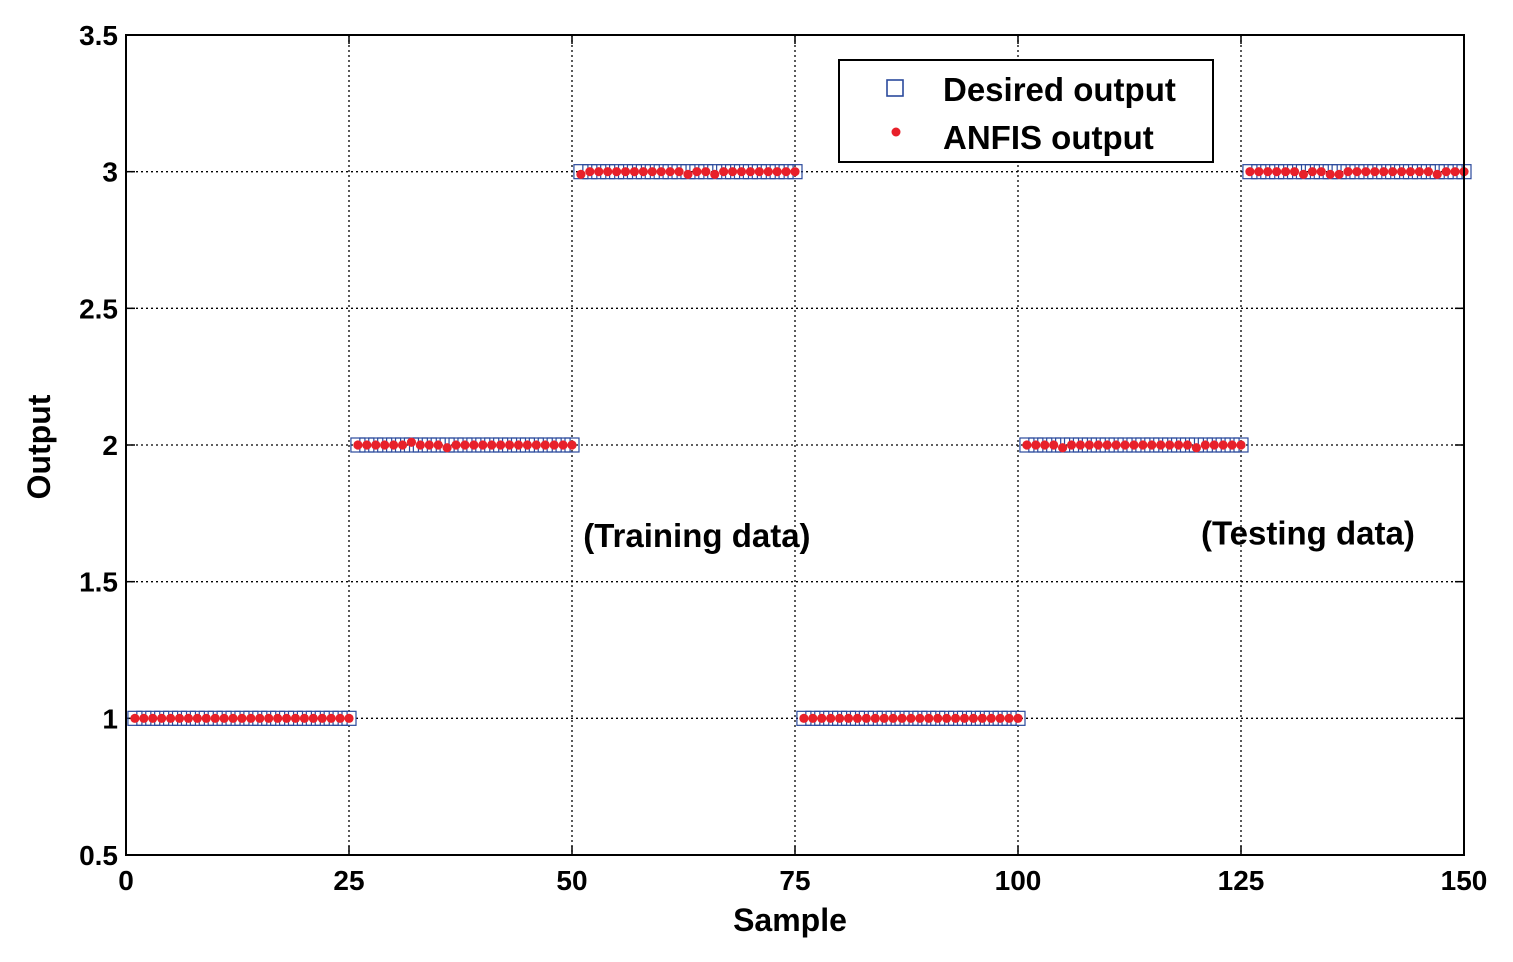  I want to click on y-tick-label: 3, so click(110, 172).